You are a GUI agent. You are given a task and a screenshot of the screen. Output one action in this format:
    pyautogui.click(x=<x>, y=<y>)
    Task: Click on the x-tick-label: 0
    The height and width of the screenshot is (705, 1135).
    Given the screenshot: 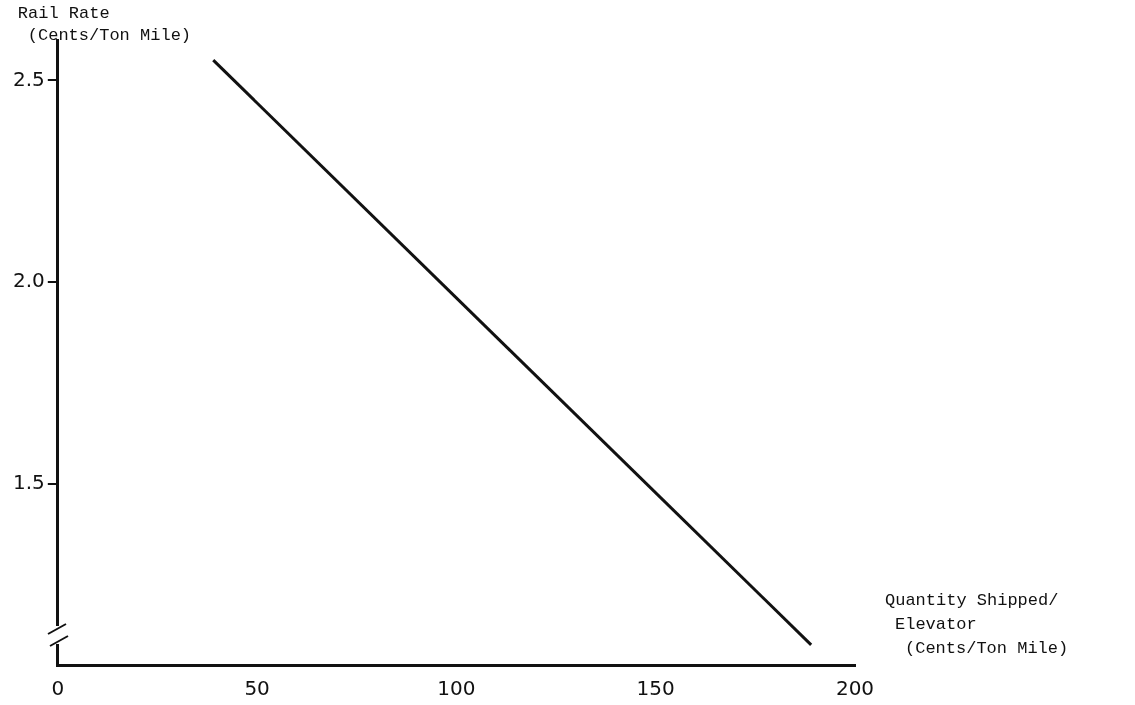 What is the action you would take?
    pyautogui.click(x=58, y=688)
    